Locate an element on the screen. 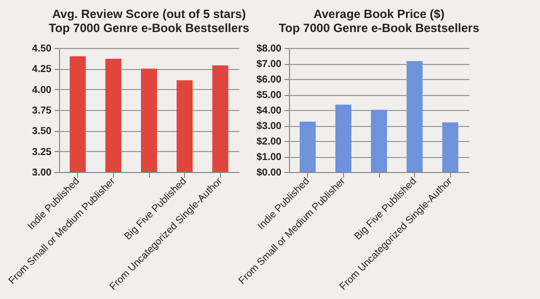 The image size is (540, 299). chart-title: Avg. Review Score (out of 5 stars) is located at coordinates (149, 14).